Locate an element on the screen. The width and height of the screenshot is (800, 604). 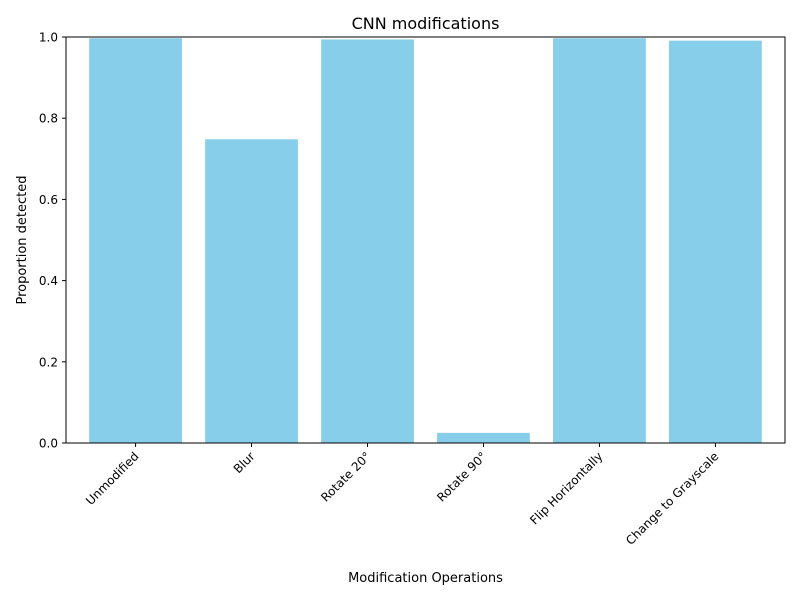
y-tick-label: 0.6 is located at coordinates (48, 200).